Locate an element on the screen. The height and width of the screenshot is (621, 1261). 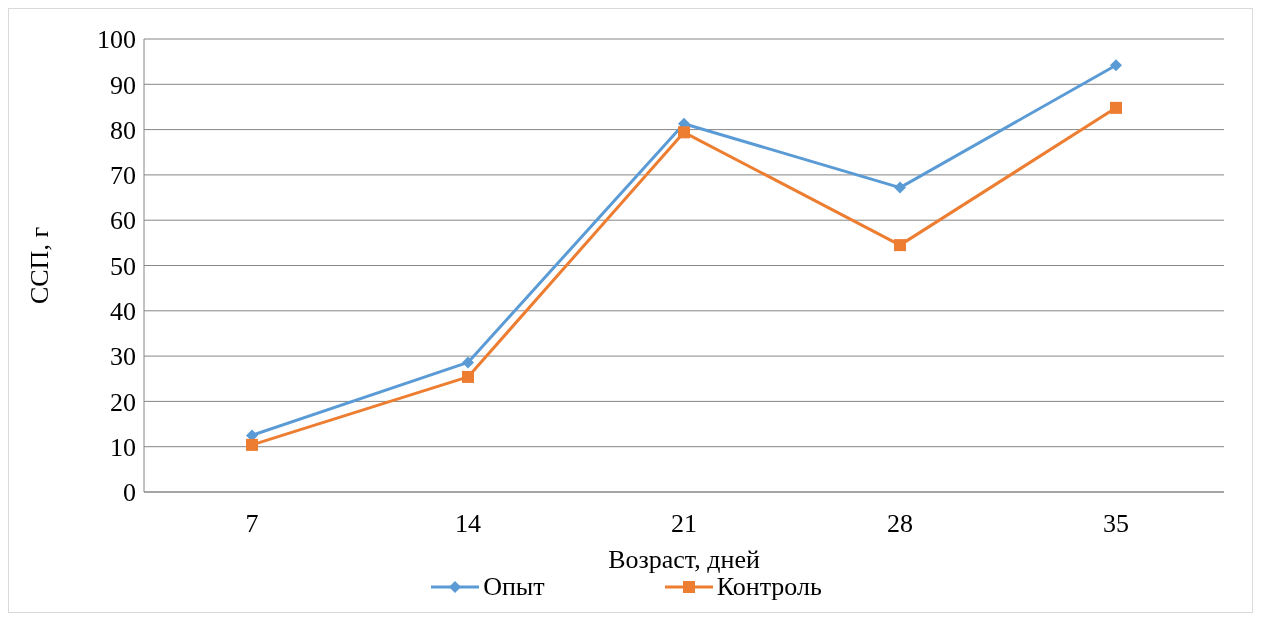
y-tick-label: 30 is located at coordinates (123, 357).